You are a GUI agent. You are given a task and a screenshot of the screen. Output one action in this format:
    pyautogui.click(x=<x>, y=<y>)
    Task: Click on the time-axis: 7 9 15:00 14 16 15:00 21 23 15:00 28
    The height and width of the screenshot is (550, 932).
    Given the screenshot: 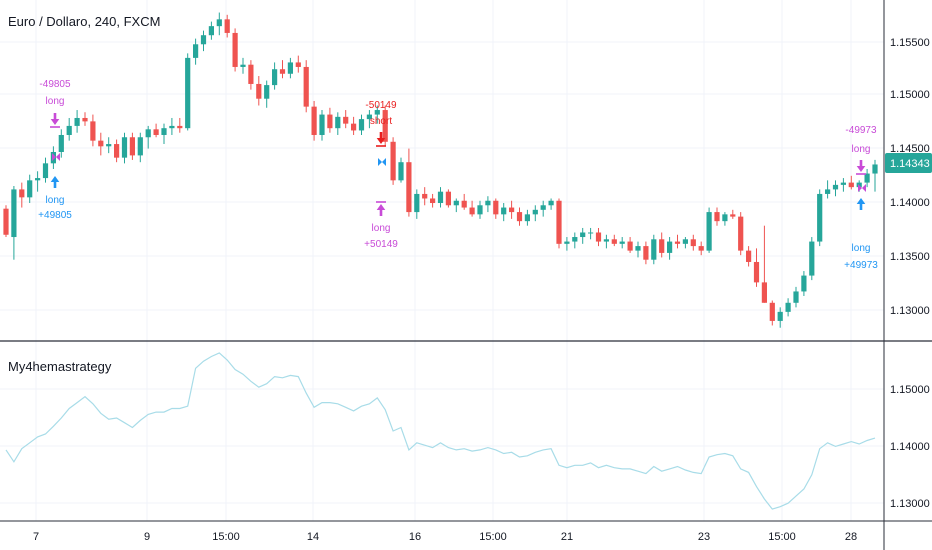 What is the action you would take?
    pyautogui.click(x=445, y=537)
    